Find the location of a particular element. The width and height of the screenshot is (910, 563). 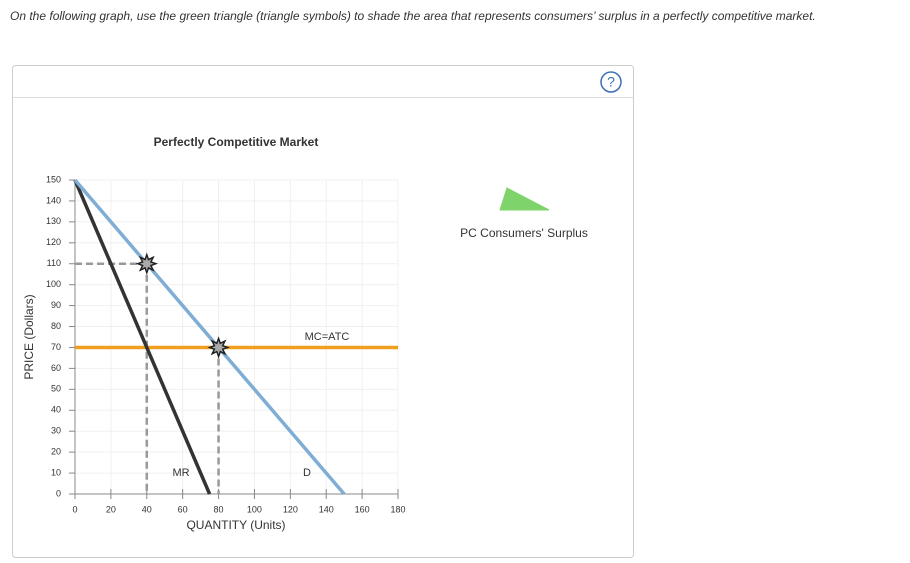

y-tick-label: 40 is located at coordinates (56, 410).